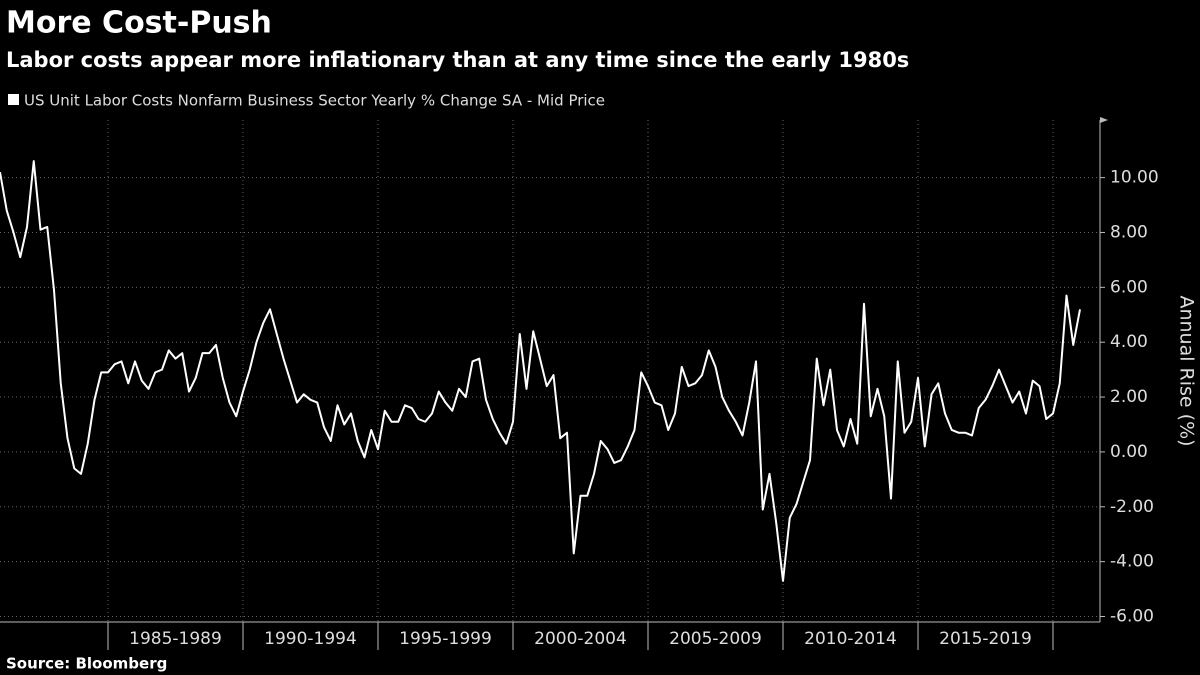 The width and height of the screenshot is (1200, 675). I want to click on y-tick-label: 0.00, so click(1129, 452).